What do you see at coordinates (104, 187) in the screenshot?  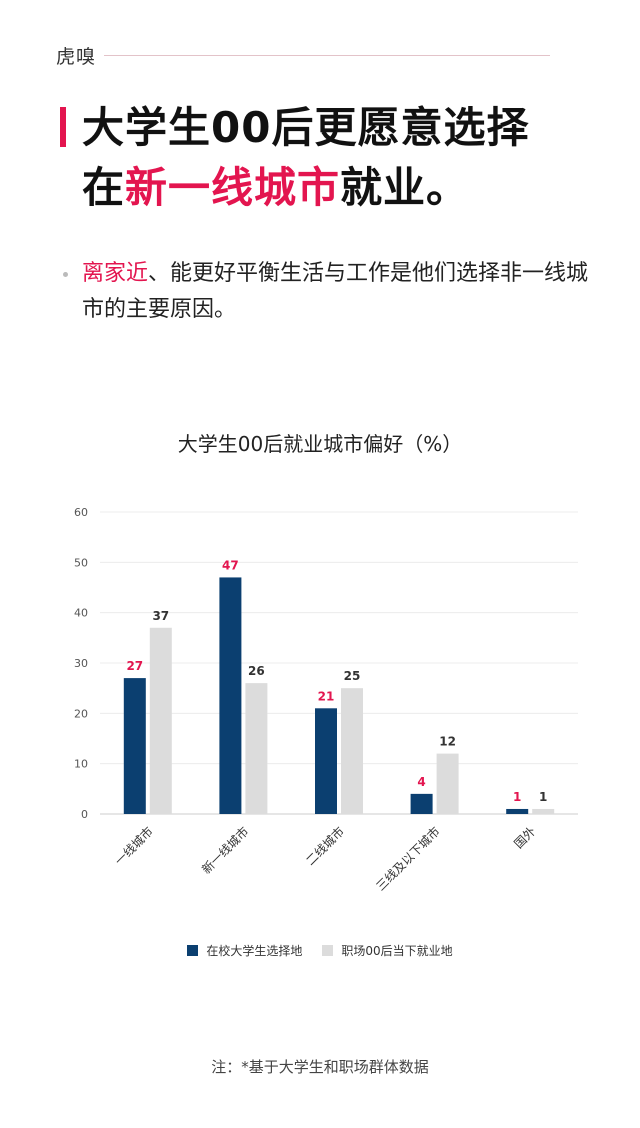 I see `headline-line-2-prefix: 在` at bounding box center [104, 187].